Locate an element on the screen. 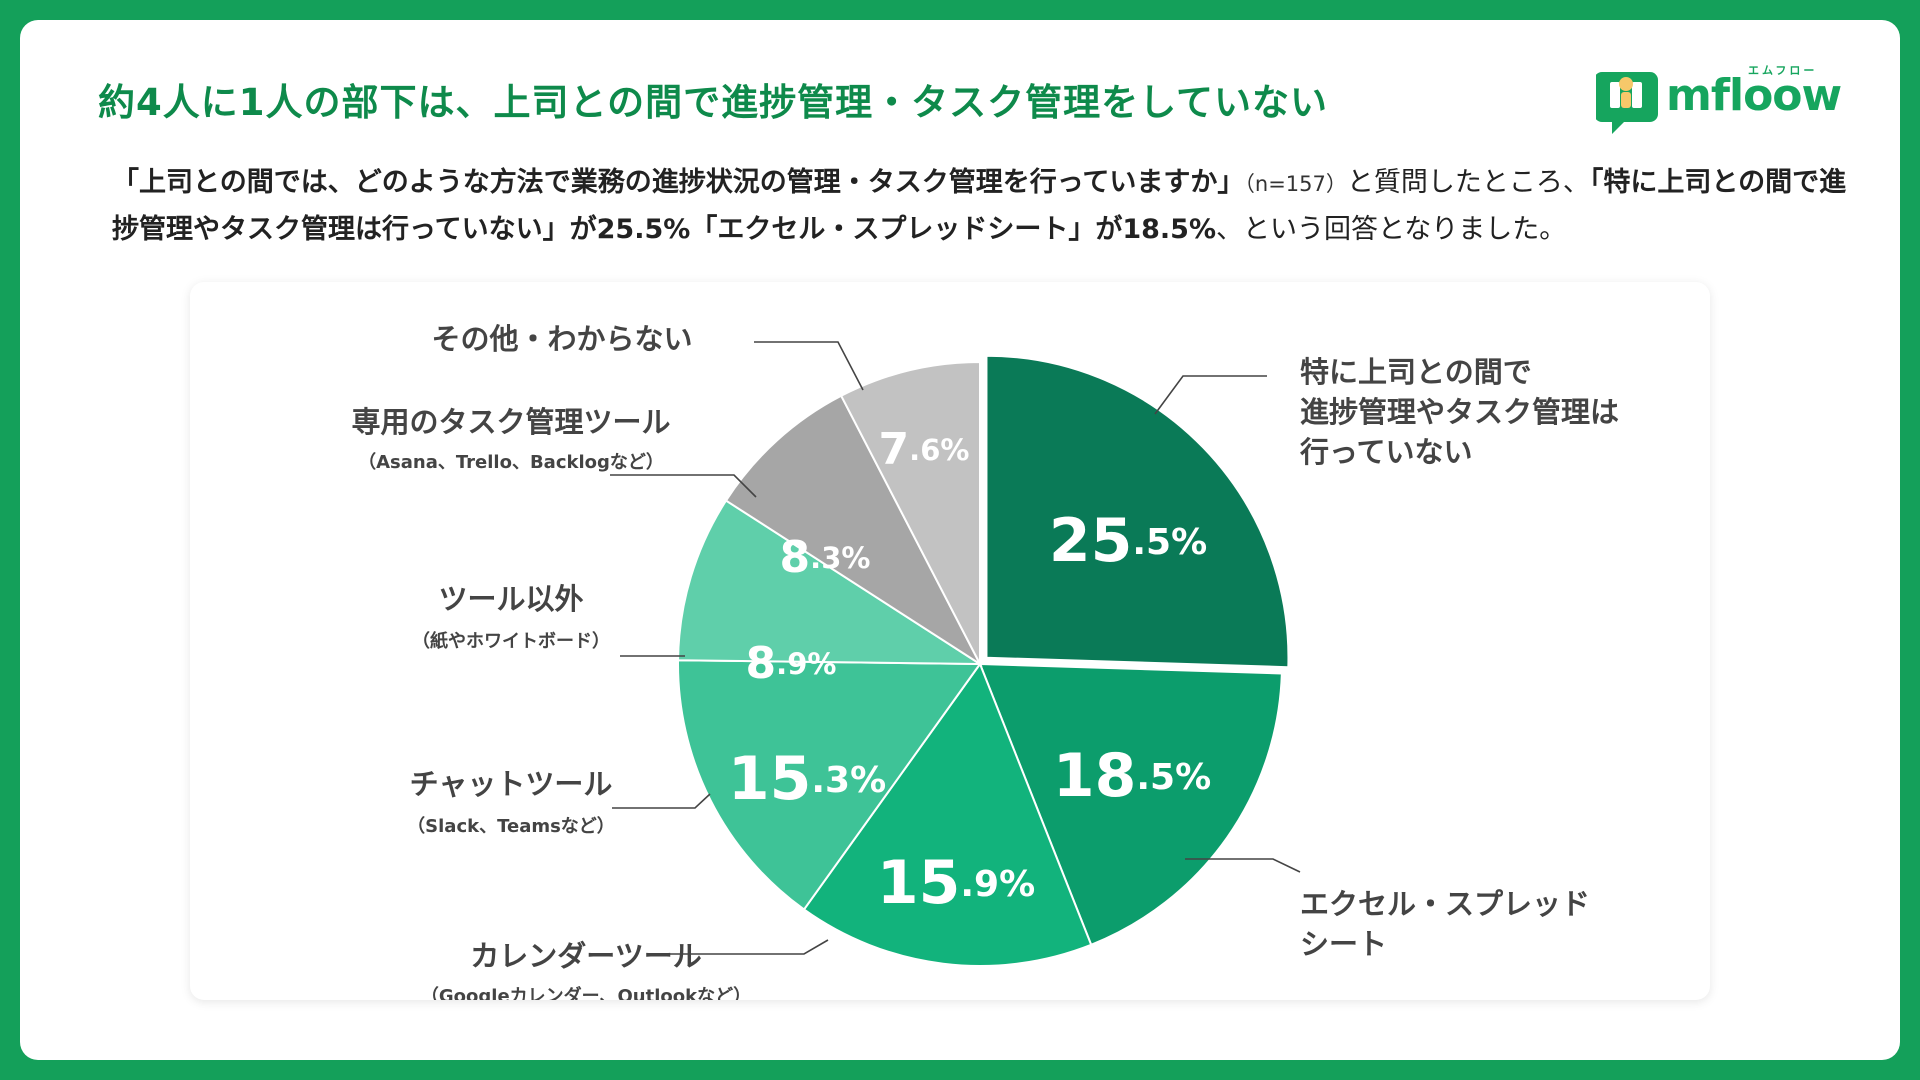  category-sublabel: （紙やホワイトボード） is located at coordinates (511, 641).